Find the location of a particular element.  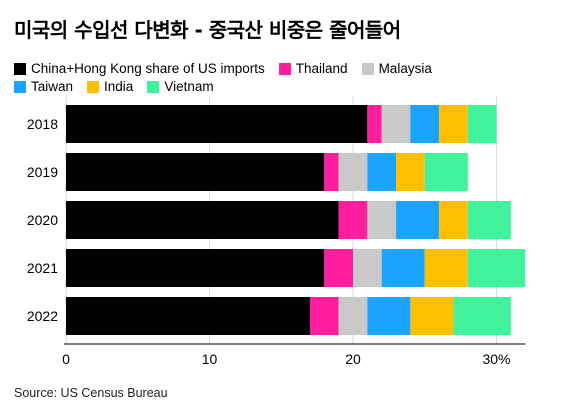

legend-swatch-malaysia is located at coordinates (367, 69).